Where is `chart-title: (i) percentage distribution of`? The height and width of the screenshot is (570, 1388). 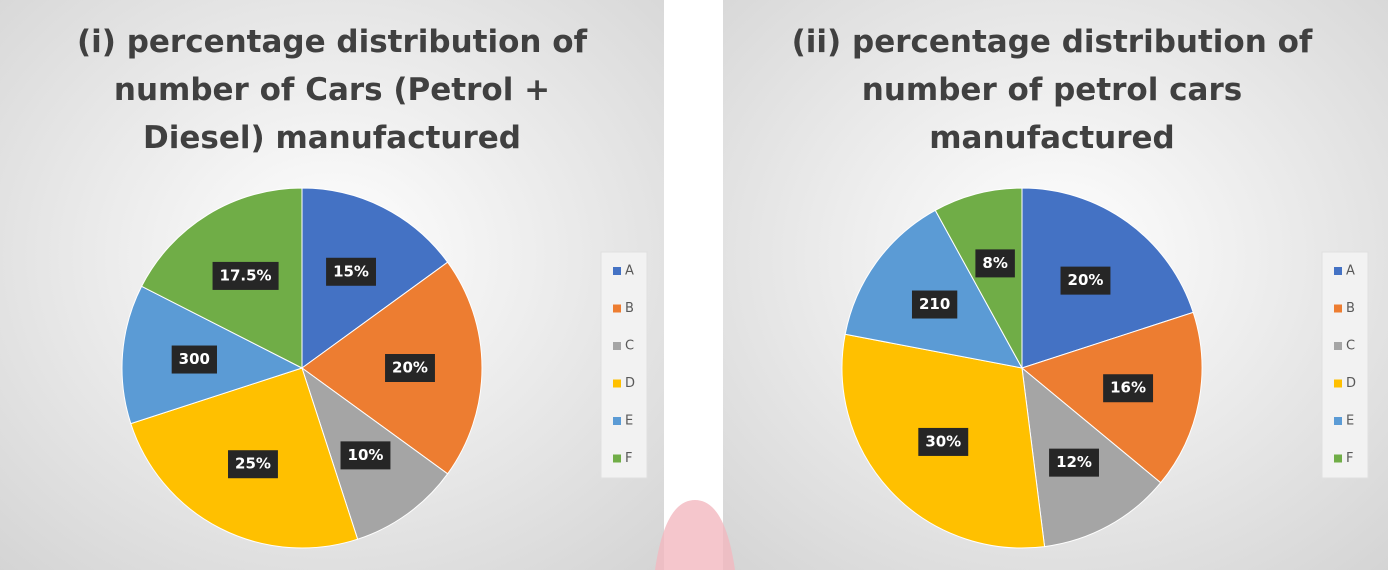
chart-title: (i) percentage distribution of is located at coordinates (332, 42).